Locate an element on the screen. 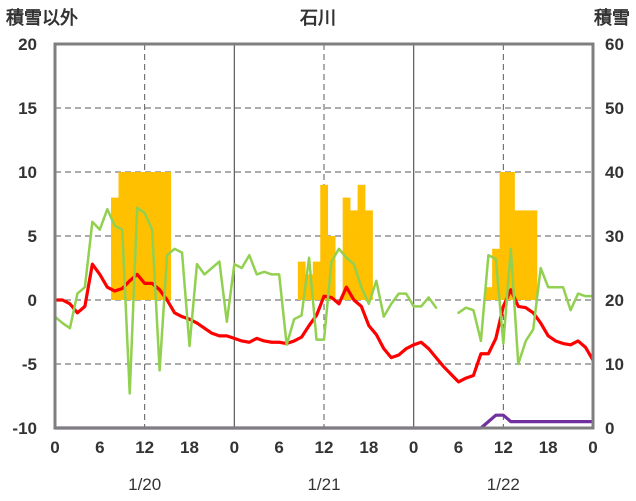  y-right-tick-label: 10 is located at coordinates (614, 364).